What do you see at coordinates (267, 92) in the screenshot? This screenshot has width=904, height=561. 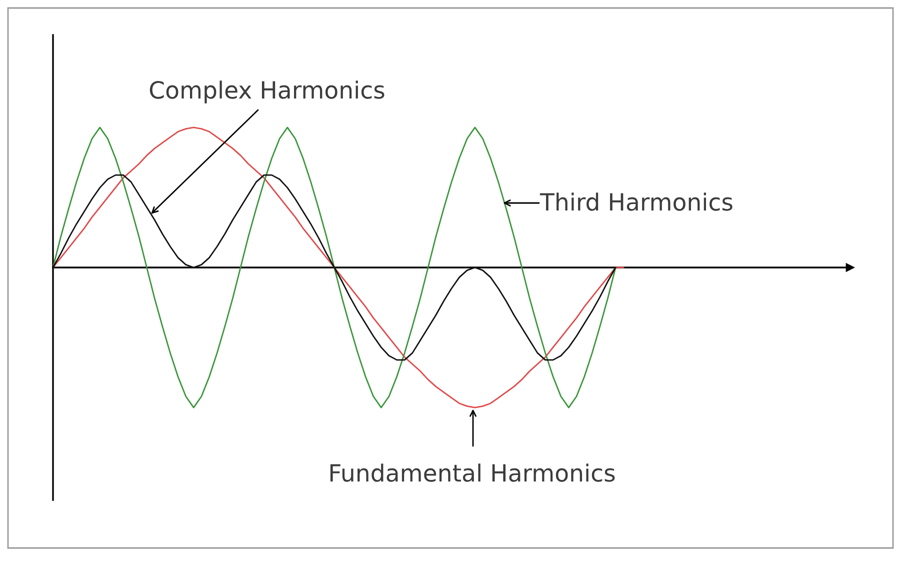 I see `text: Complex Harmonics` at bounding box center [267, 92].